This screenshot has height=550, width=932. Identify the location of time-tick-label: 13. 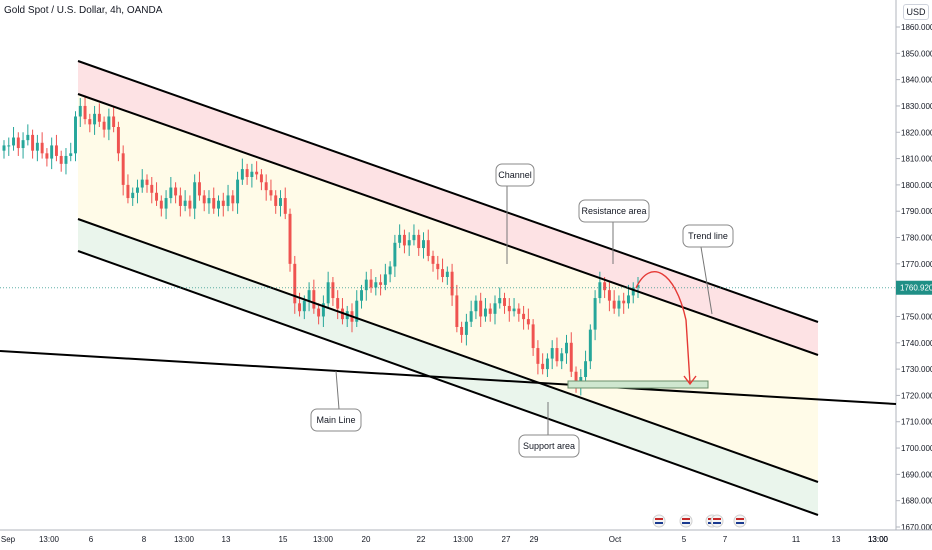
(226, 539).